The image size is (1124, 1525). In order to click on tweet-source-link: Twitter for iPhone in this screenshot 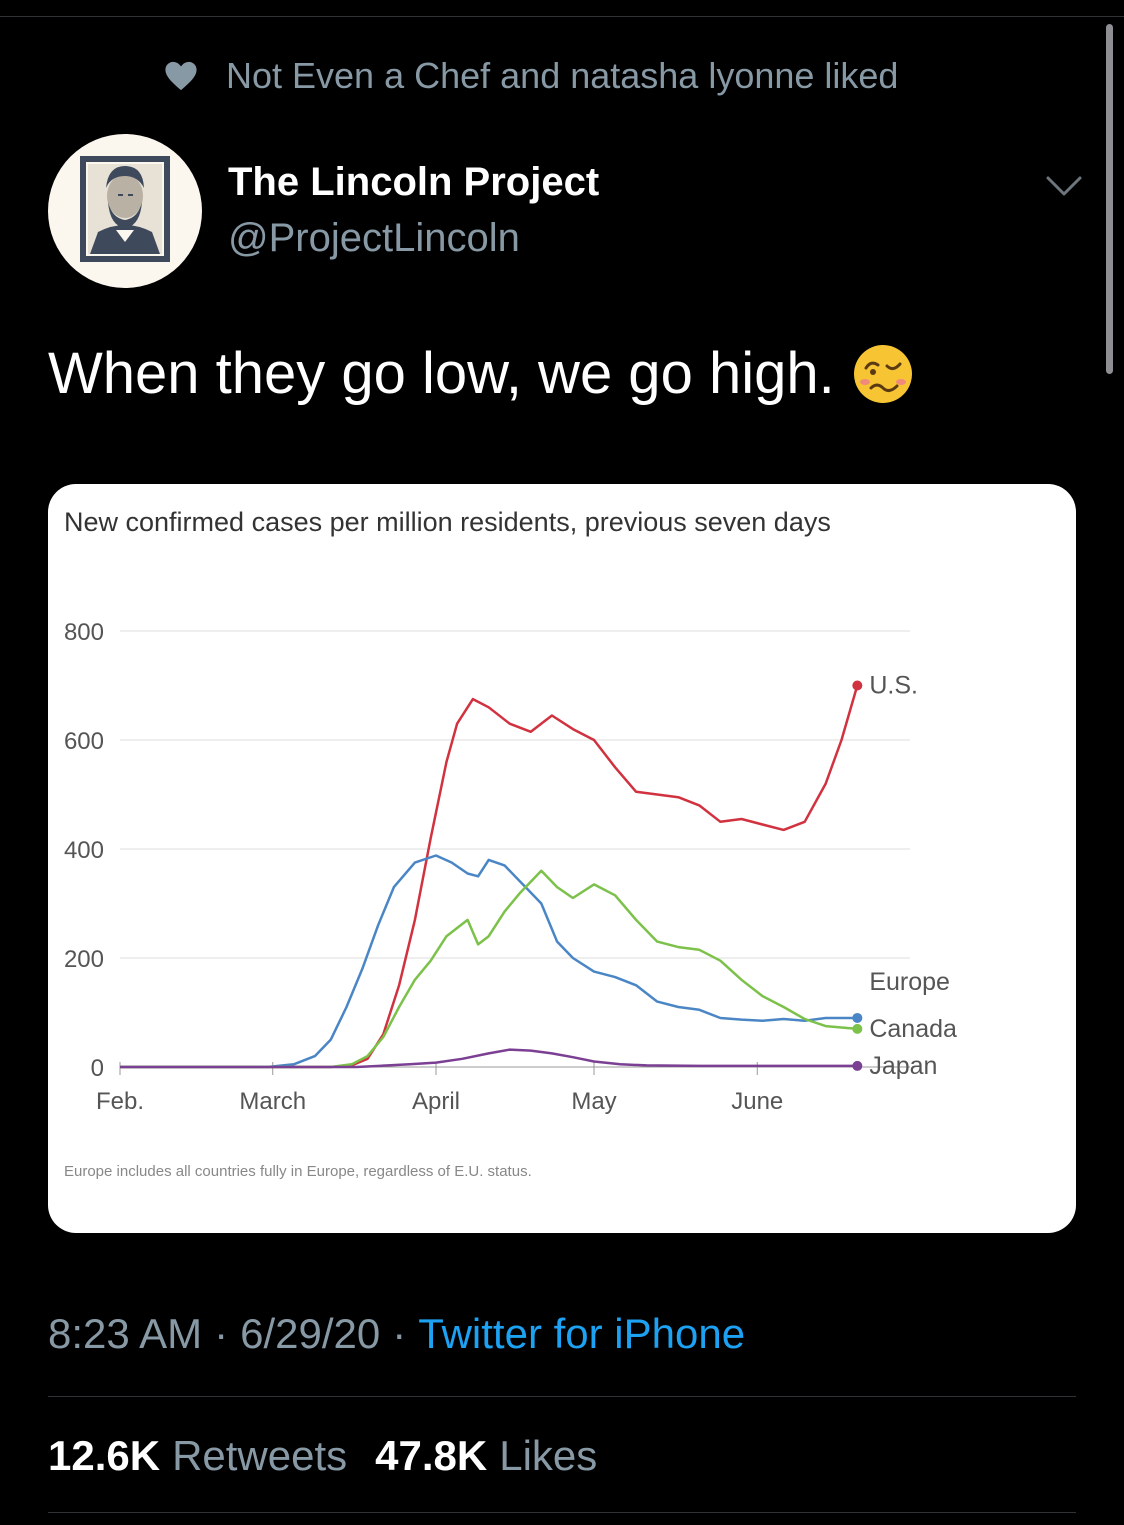, I will do `click(582, 1333)`.